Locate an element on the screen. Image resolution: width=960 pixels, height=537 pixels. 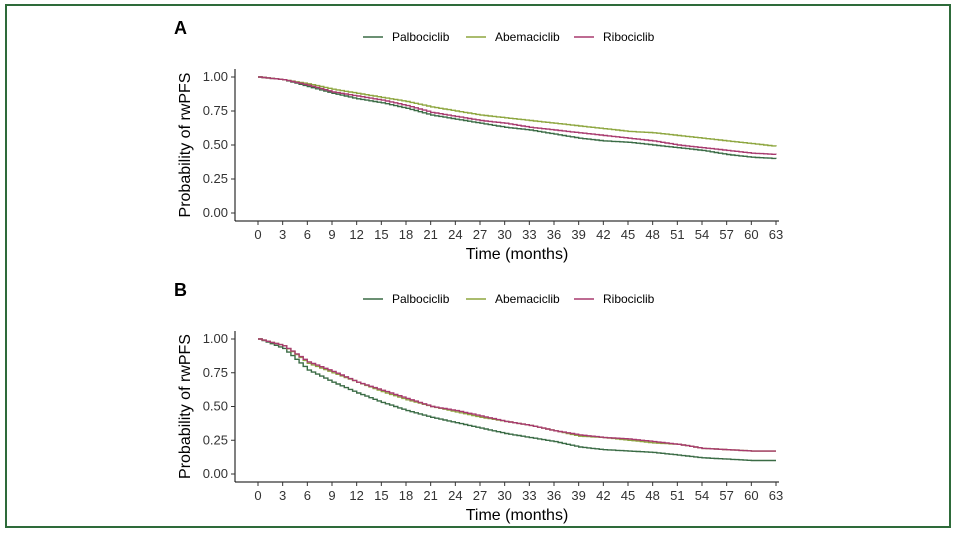
panel-label: B is located at coordinates (180, 290).